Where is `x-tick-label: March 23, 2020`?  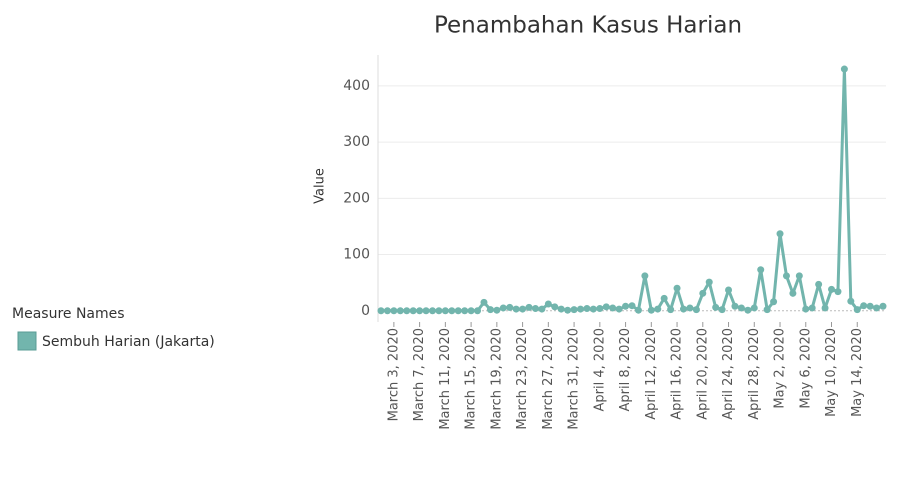
x-tick-label: March 23, 2020 is located at coordinates (522, 379).